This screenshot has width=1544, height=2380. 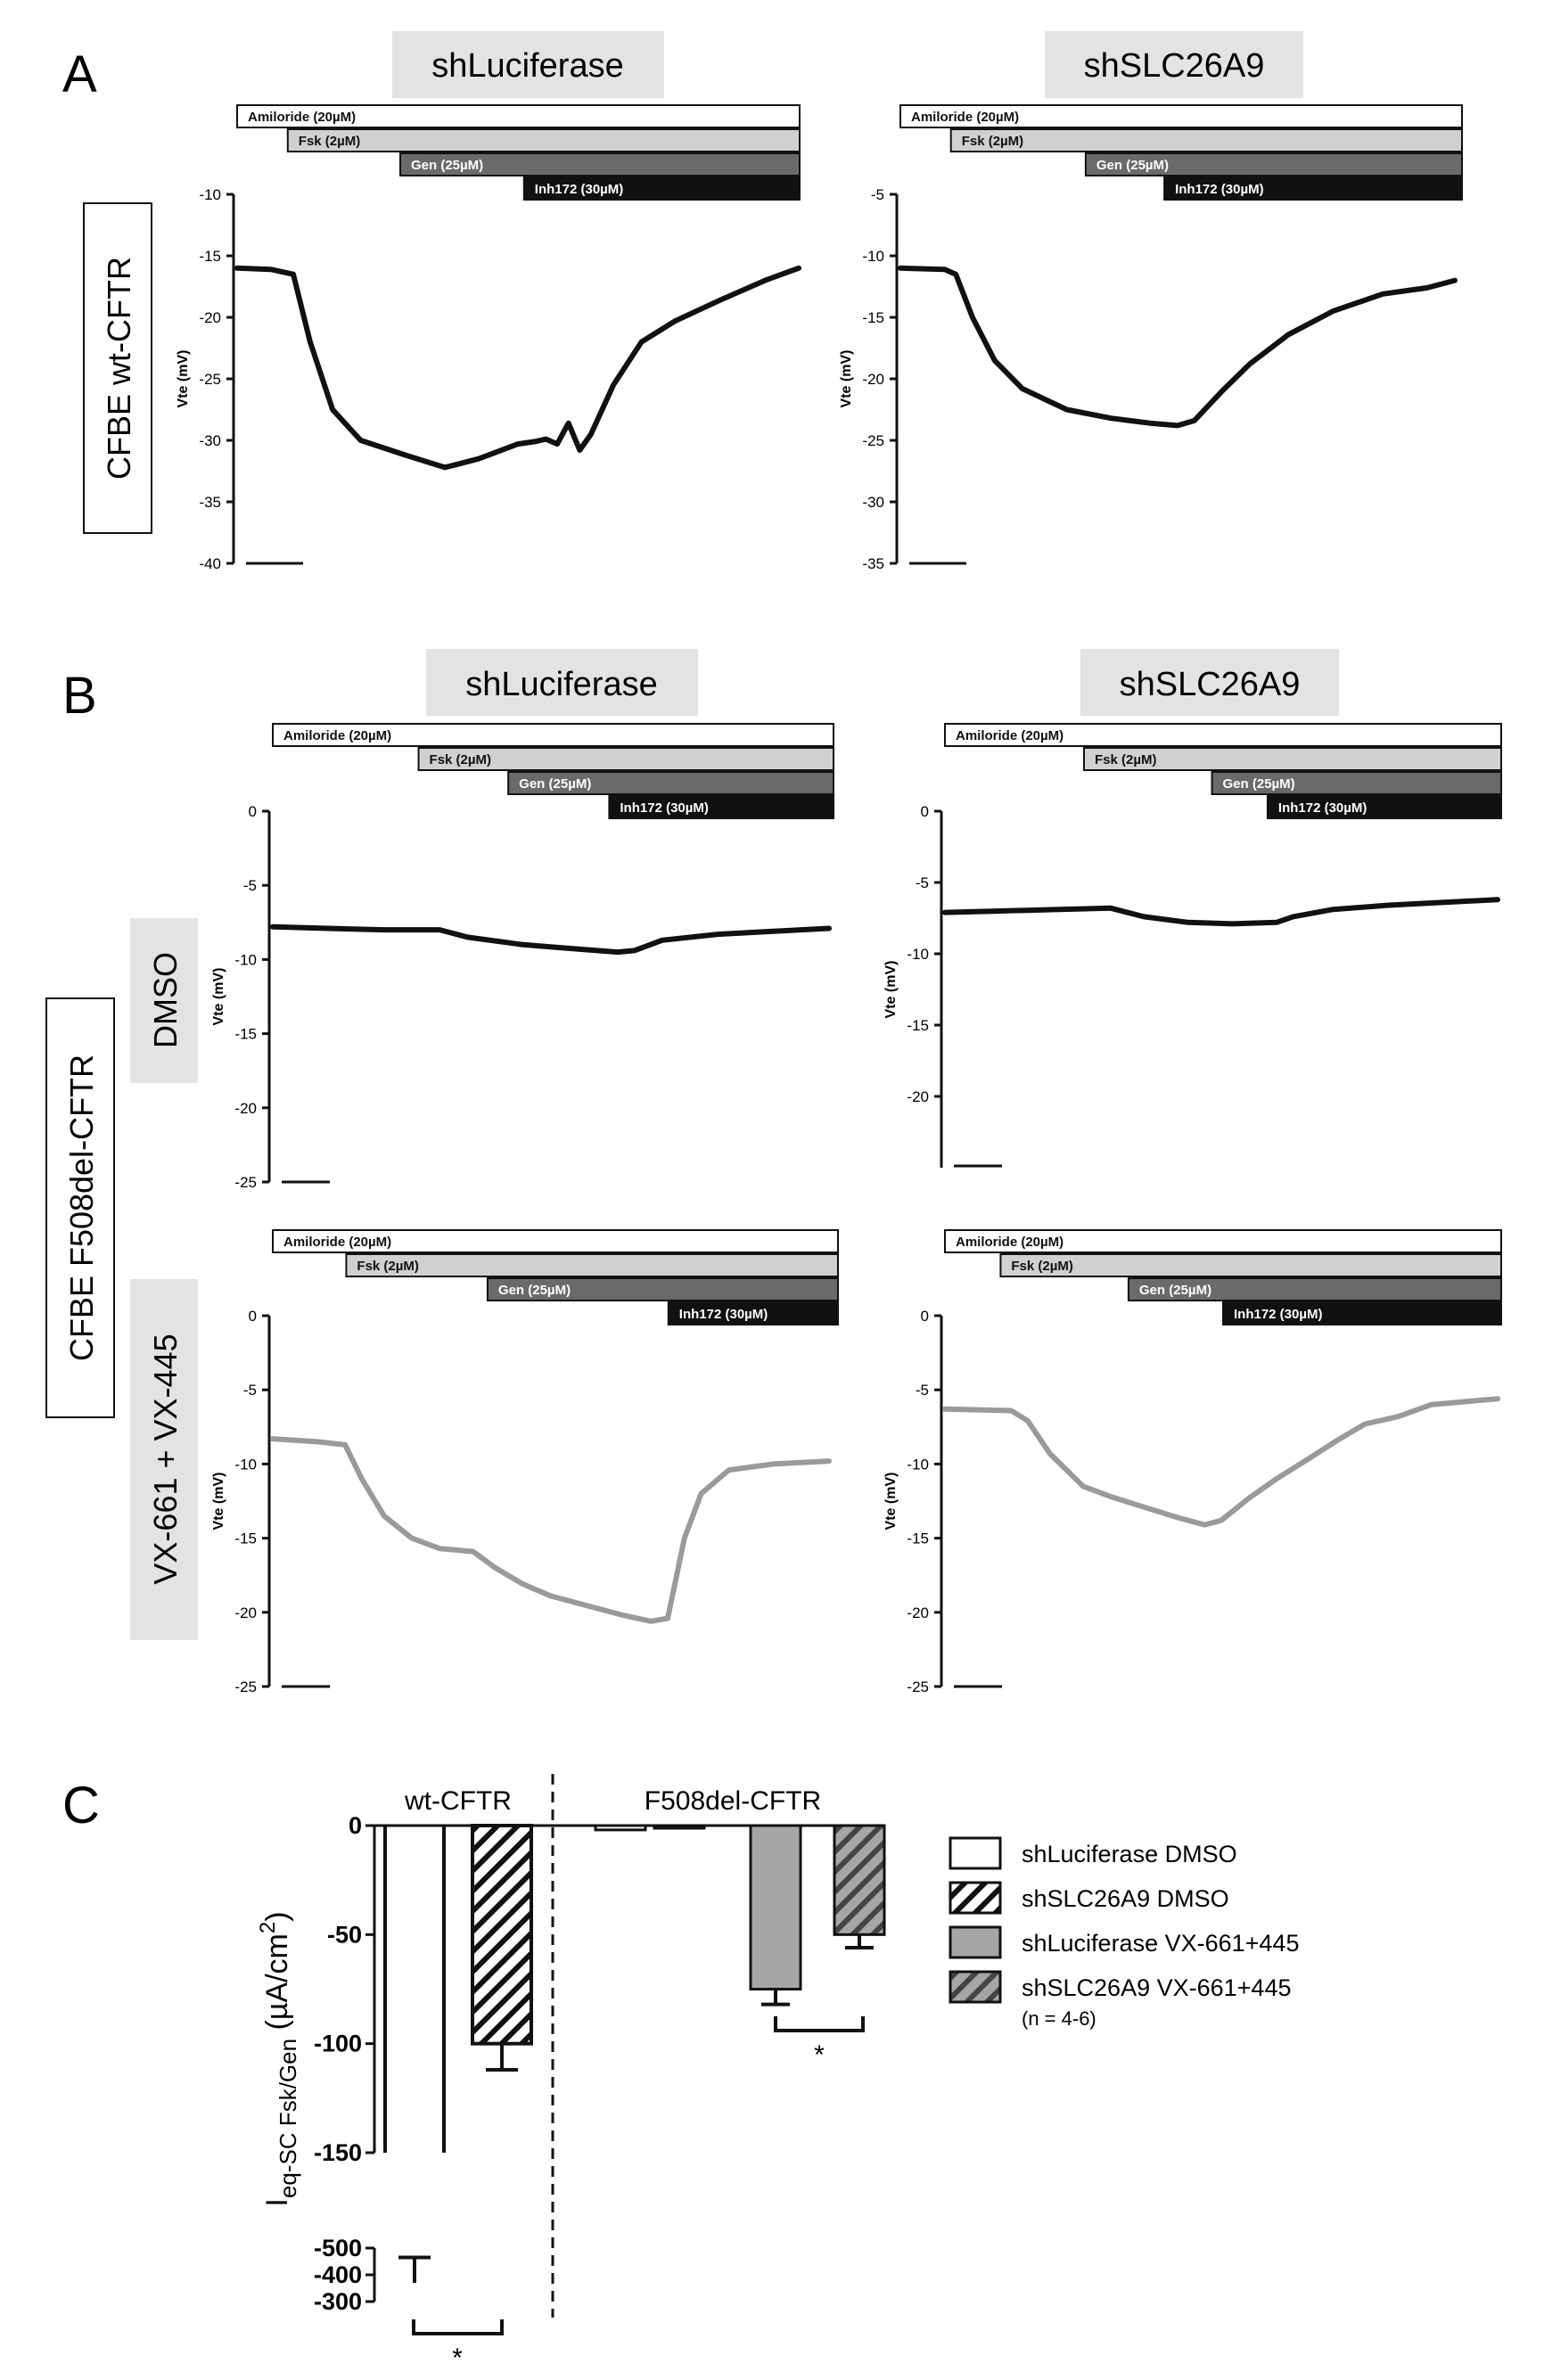 I want to click on header-b-left: shLuciferase, so click(x=561, y=684).